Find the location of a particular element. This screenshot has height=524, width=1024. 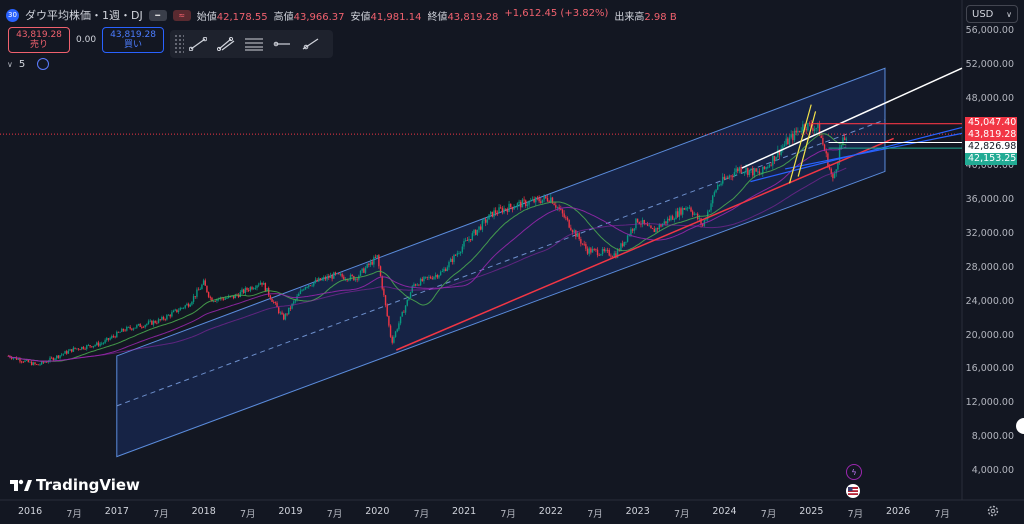

visibility-icon: ━ is located at coordinates (157, 15).